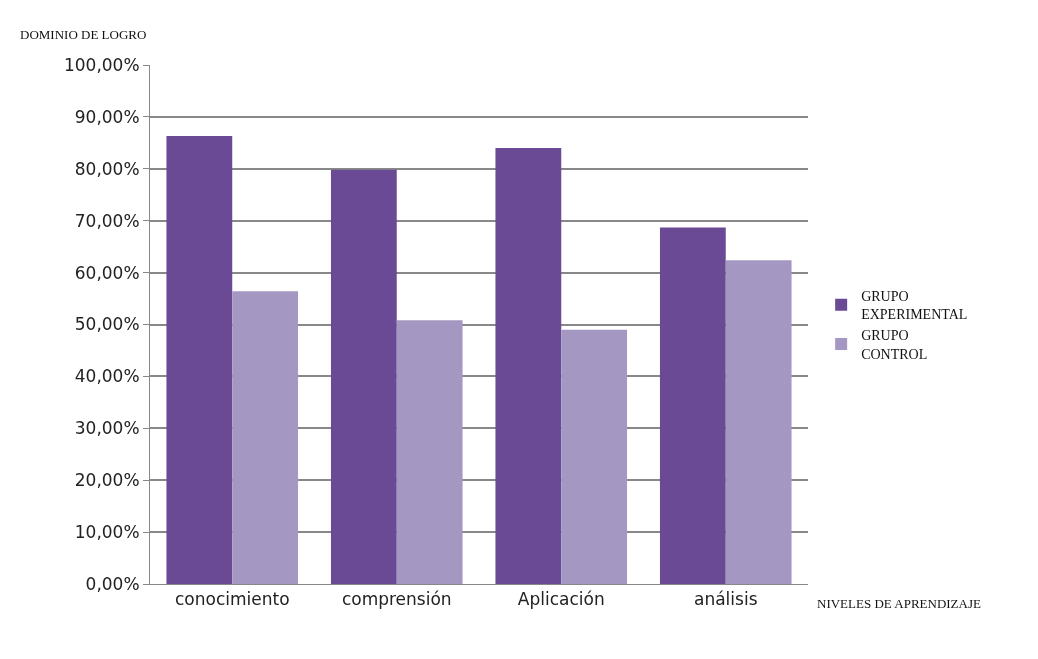  I want to click on legend-label: GRUPO EXPERIMENTAL, so click(914, 306).